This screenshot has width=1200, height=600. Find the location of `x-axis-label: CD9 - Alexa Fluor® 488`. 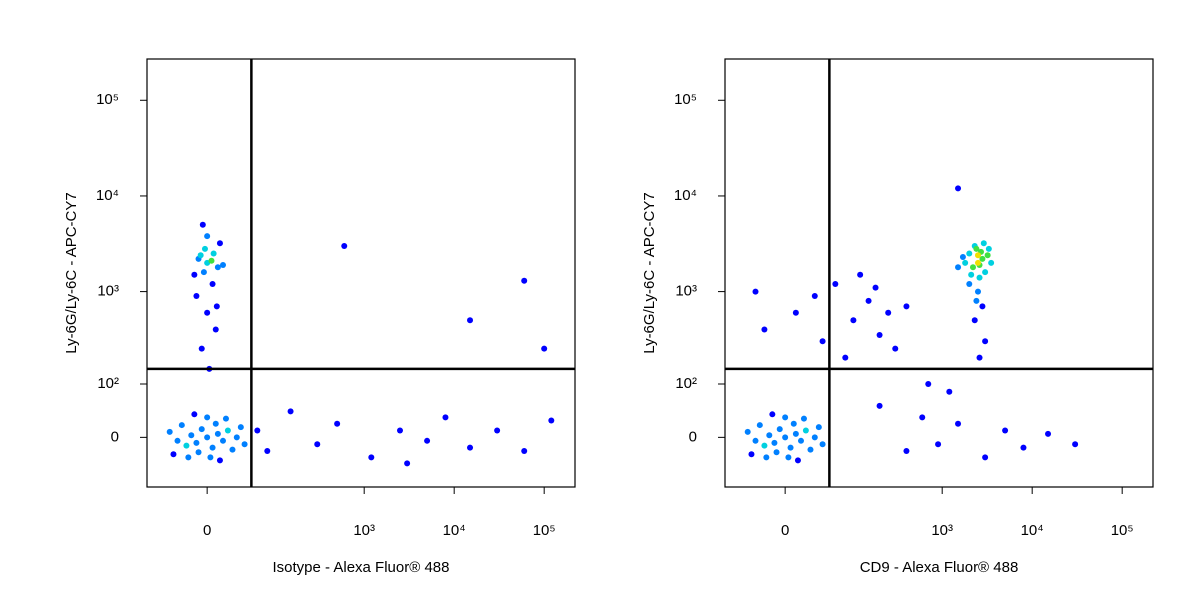

x-axis-label: CD9 - Alexa Fluor® 488 is located at coordinates (939, 567).